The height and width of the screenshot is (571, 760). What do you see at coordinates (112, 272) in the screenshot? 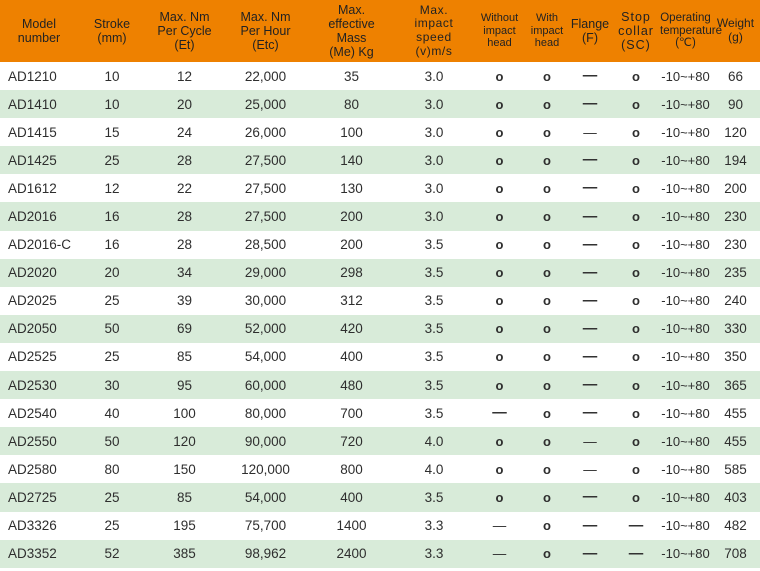
I see `cell-stroke: 20` at bounding box center [112, 272].